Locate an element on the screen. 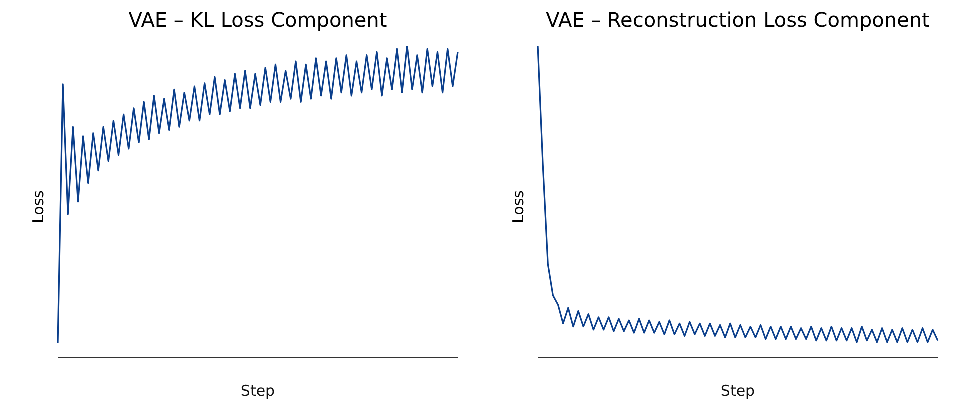 The image size is (959, 416). chart-title: VAE – Reconstruction Loss Component is located at coordinates (738, 21).